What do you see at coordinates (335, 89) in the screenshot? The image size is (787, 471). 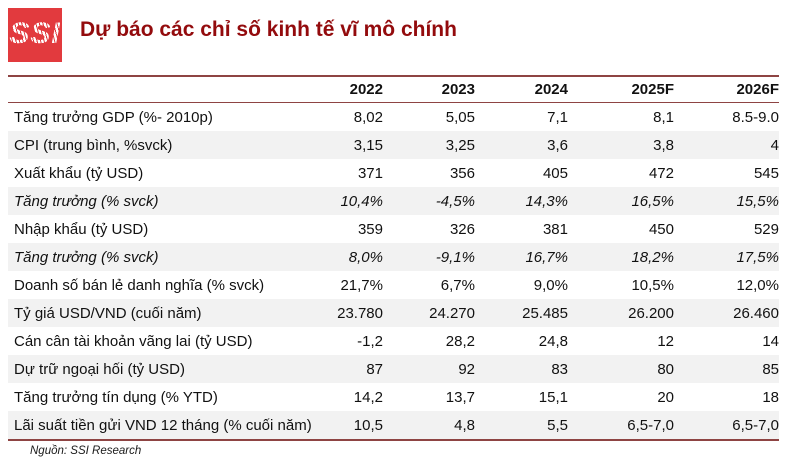 I see `column-header-year: 2022` at bounding box center [335, 89].